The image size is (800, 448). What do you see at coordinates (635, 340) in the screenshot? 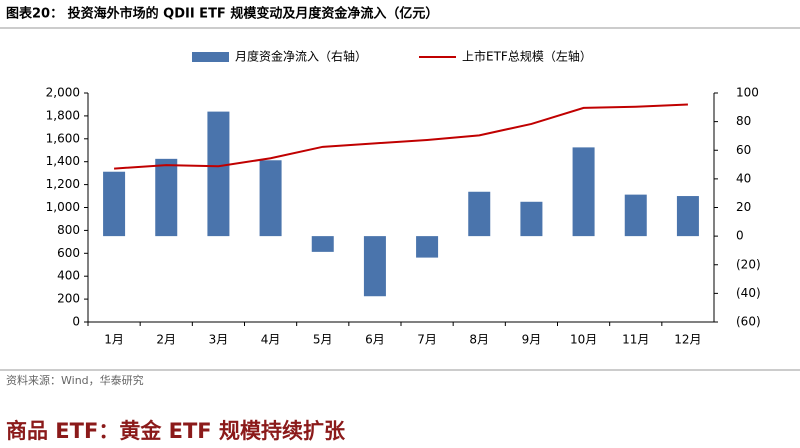
I see `x-tick-label: 11月` at bounding box center [635, 340].